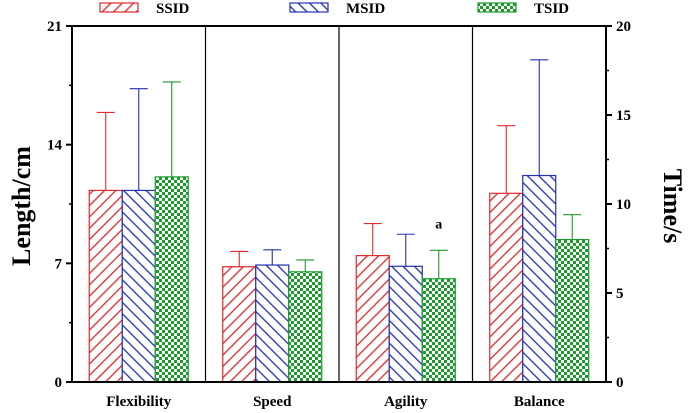 The image size is (688, 413). I want to click on right-tick-label: 5, so click(620, 294).